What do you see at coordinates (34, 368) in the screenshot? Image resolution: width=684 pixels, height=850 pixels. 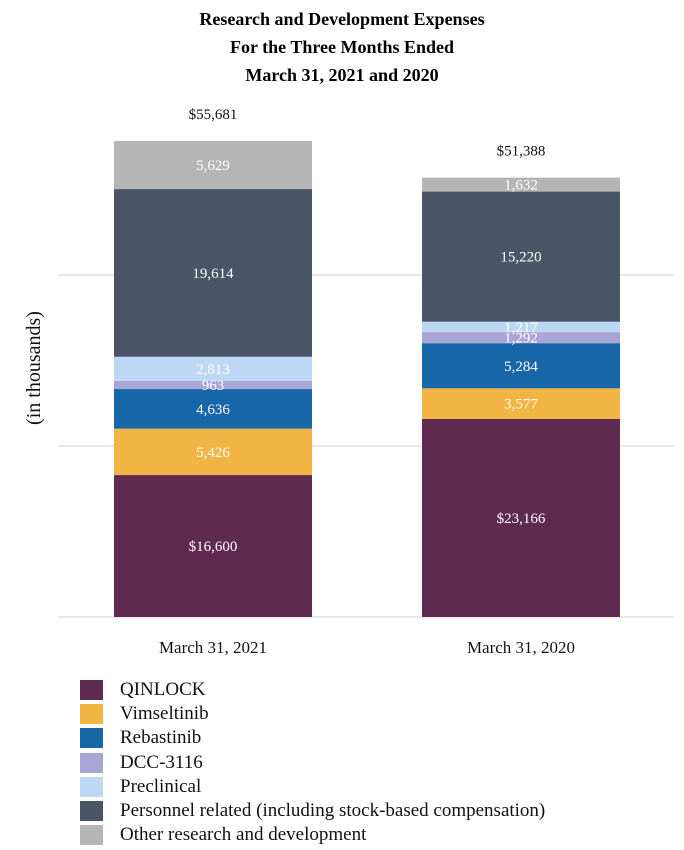 I see `y-axis-label: (in thousands)` at bounding box center [34, 368].